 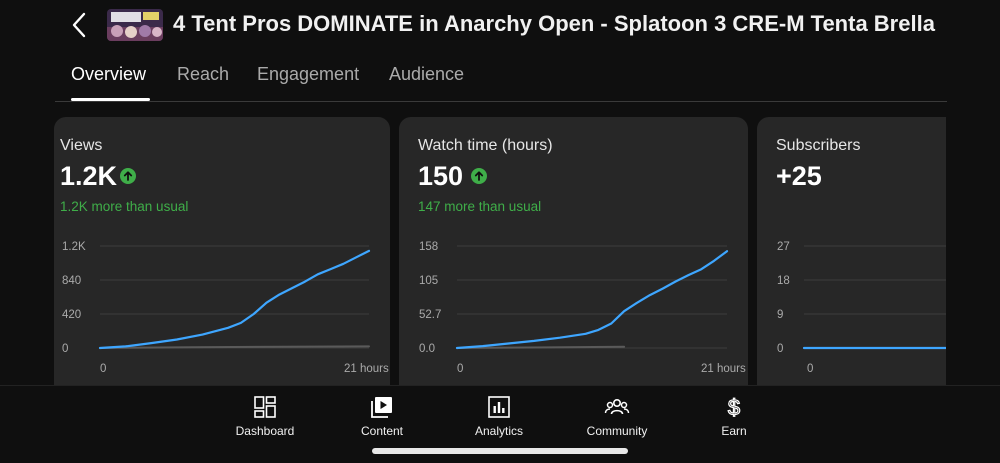 I want to click on back-arrow-icon, so click(x=80, y=25).